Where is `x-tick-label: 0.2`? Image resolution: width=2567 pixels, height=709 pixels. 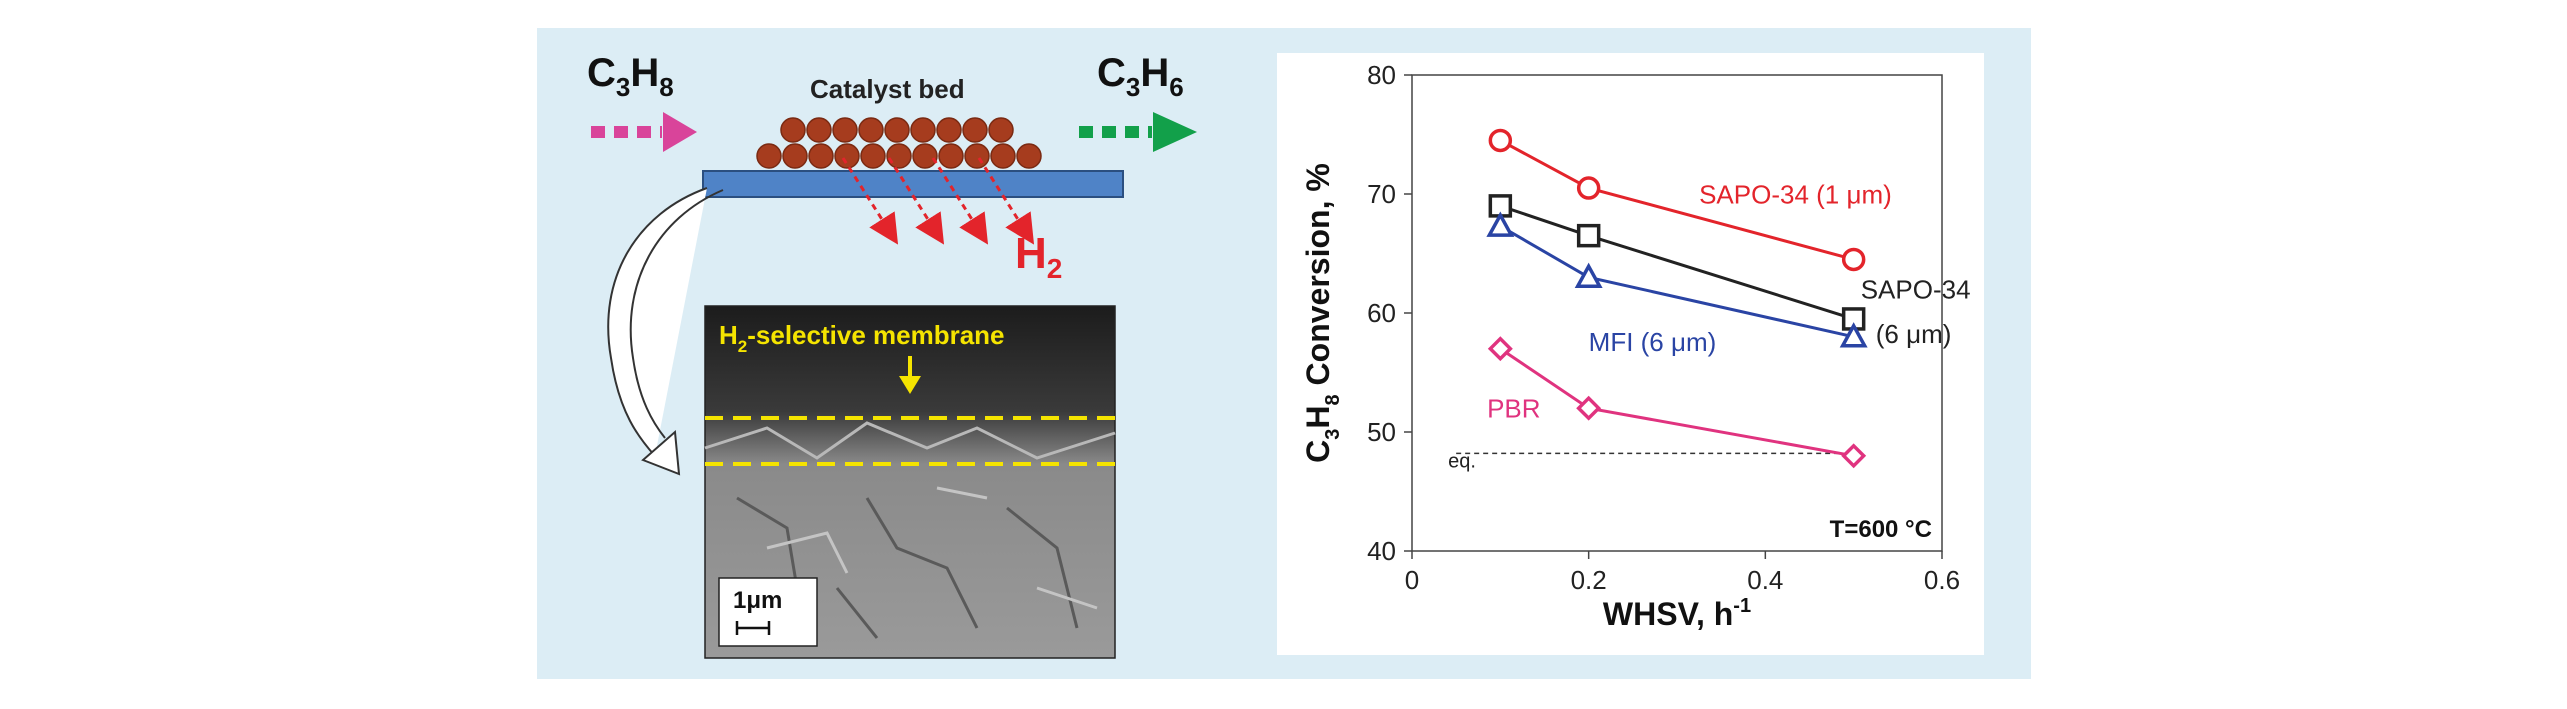 x-tick-label: 0.2 is located at coordinates (1589, 580).